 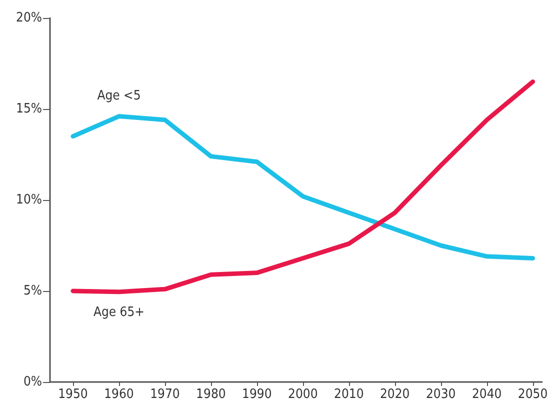 What do you see at coordinates (29, 18) in the screenshot?
I see `y-tick-label: 20%` at bounding box center [29, 18].